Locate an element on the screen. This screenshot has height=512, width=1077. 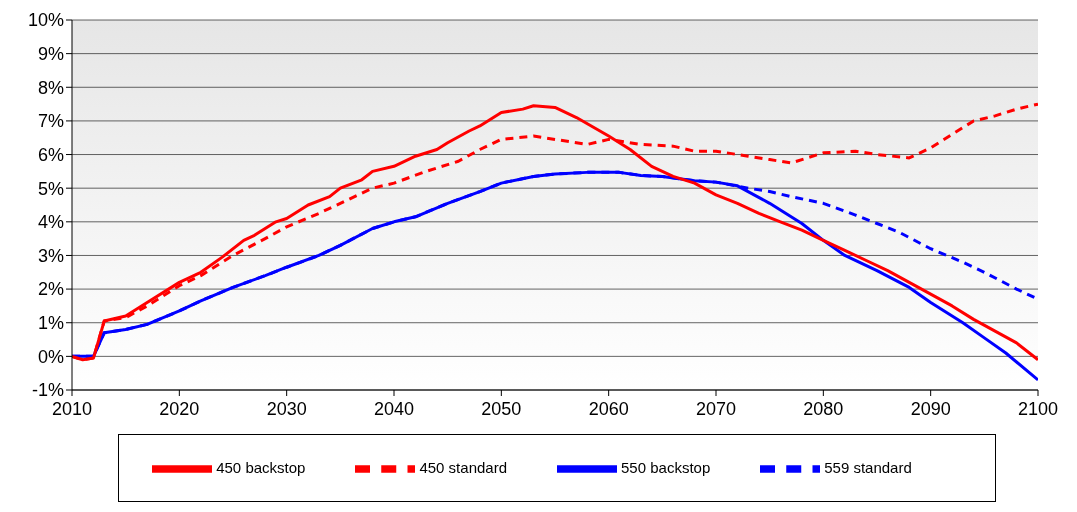
y-tick-label: 9% is located at coordinates (50, 54).